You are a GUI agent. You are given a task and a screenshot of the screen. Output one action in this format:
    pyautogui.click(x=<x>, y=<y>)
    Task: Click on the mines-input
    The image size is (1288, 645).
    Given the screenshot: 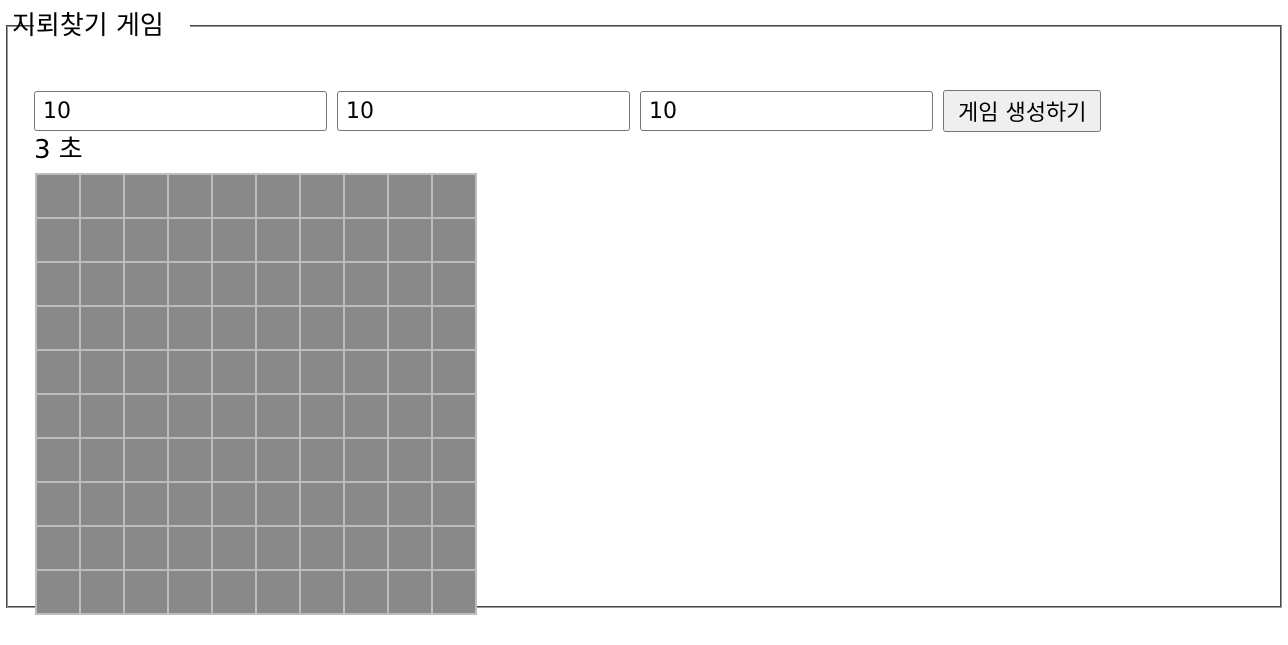 What is the action you would take?
    pyautogui.click(x=786, y=111)
    